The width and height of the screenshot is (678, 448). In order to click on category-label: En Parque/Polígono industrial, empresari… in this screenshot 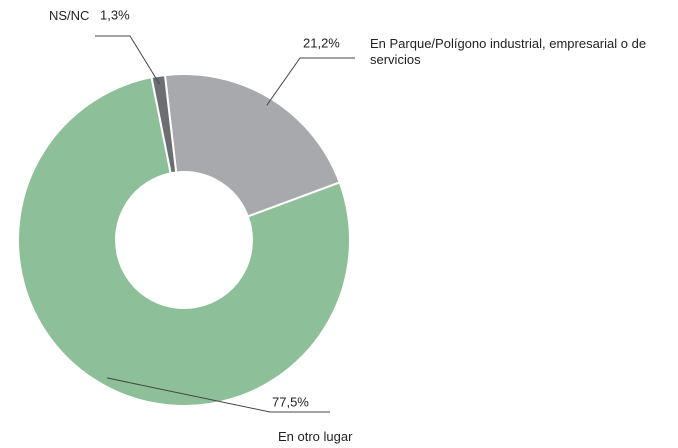, I will do `click(508, 51)`.